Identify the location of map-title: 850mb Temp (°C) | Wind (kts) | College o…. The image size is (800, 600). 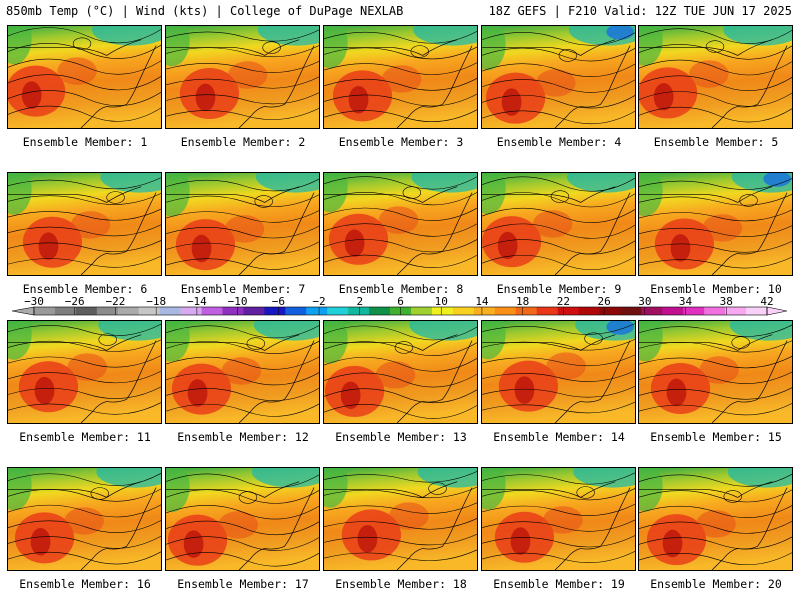
(205, 11).